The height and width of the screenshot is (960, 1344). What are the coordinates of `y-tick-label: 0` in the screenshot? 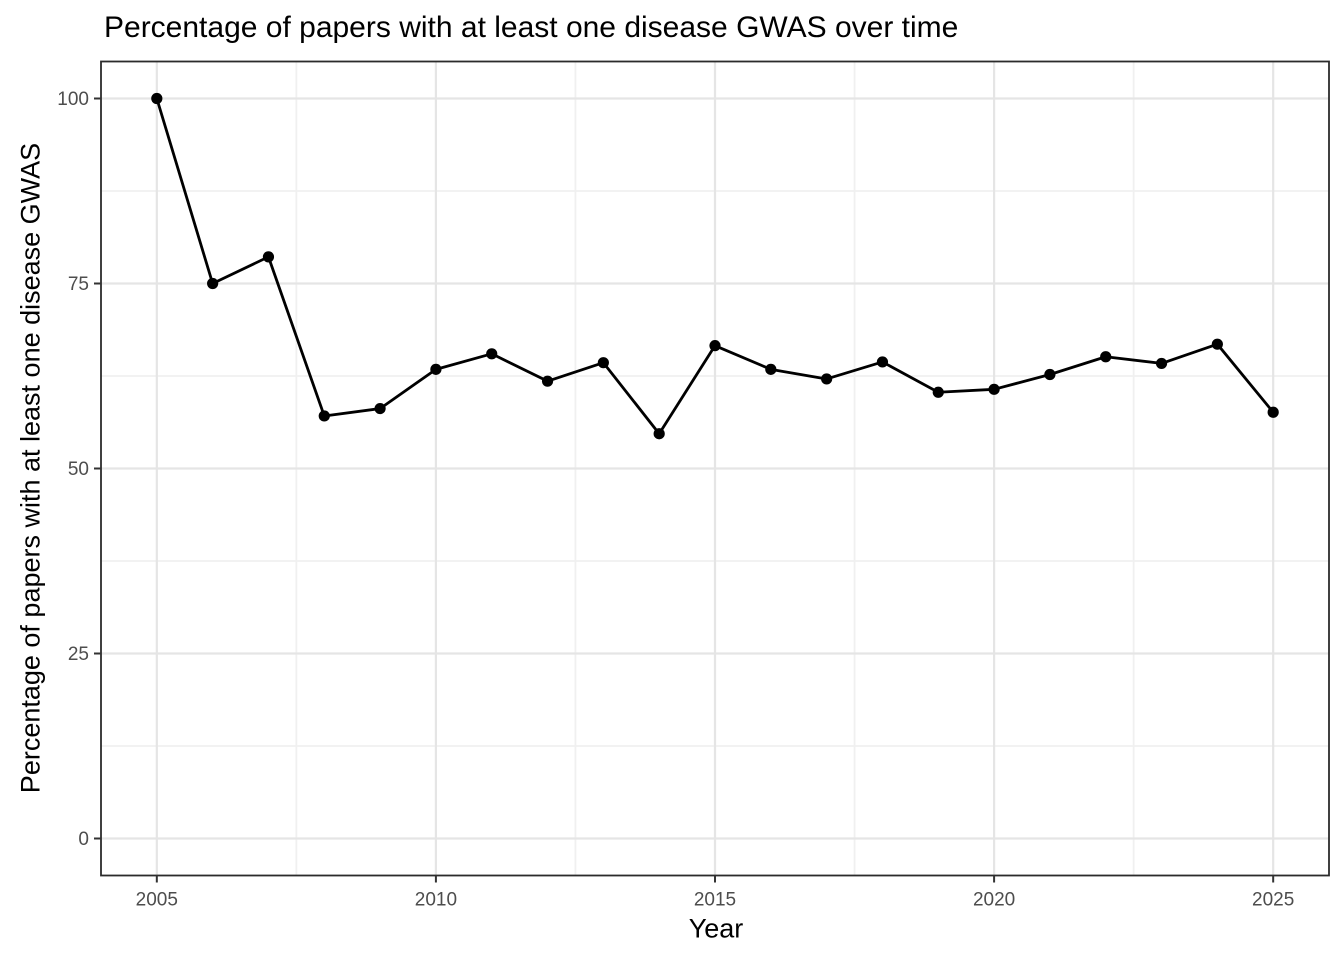 It's located at (83, 839).